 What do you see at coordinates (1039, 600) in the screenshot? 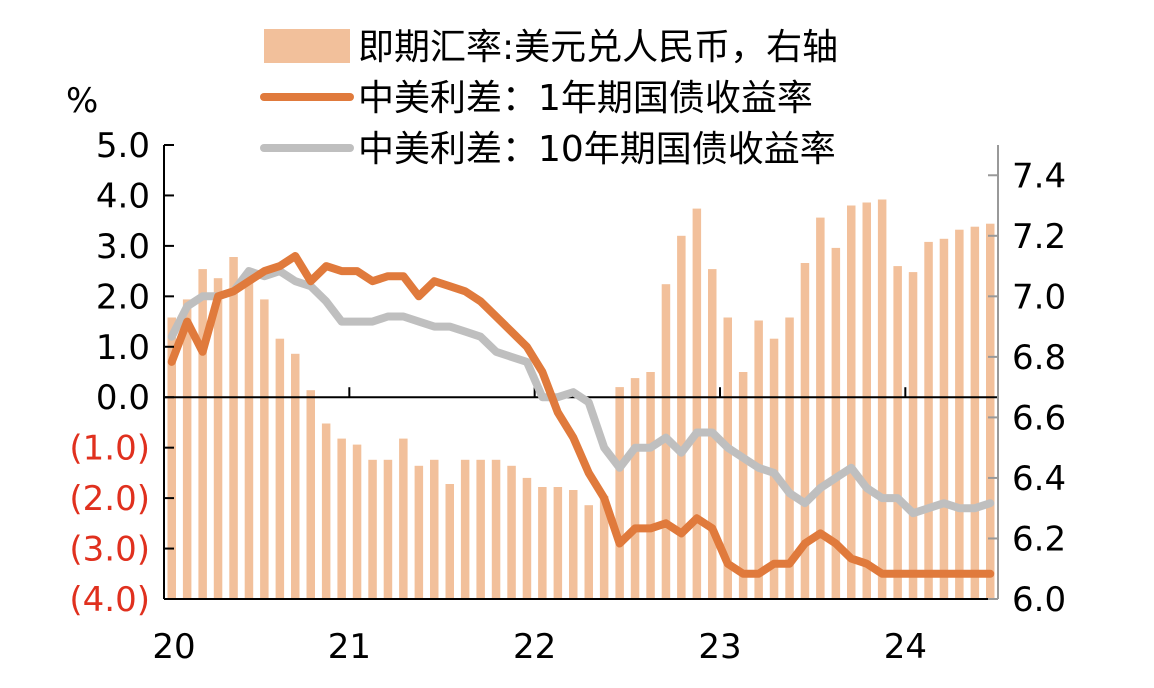
I see `right-tick-label: 6.0` at bounding box center [1039, 600].